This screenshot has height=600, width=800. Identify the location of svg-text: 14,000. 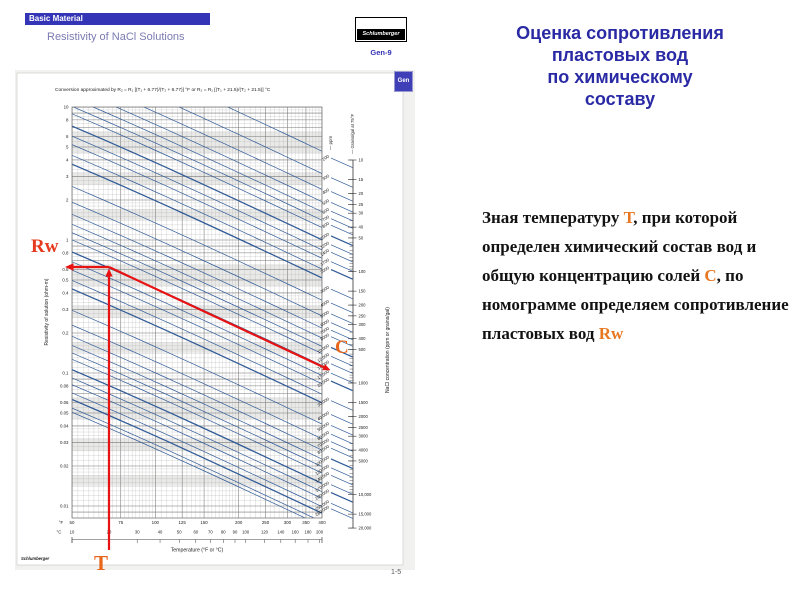
(323, 365).